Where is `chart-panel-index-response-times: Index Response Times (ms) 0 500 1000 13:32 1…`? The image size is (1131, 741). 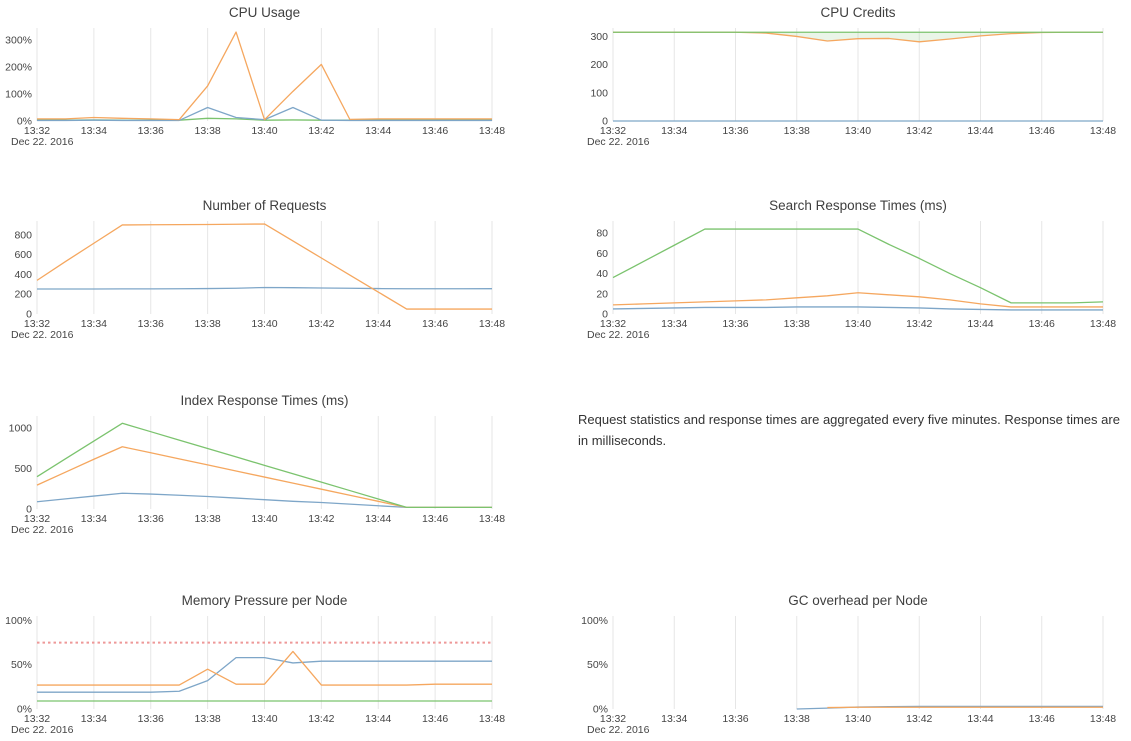
chart-panel-index-response-times: Index Response Times (ms) 0 500 1000 13:32 1… is located at coordinates (282, 464).